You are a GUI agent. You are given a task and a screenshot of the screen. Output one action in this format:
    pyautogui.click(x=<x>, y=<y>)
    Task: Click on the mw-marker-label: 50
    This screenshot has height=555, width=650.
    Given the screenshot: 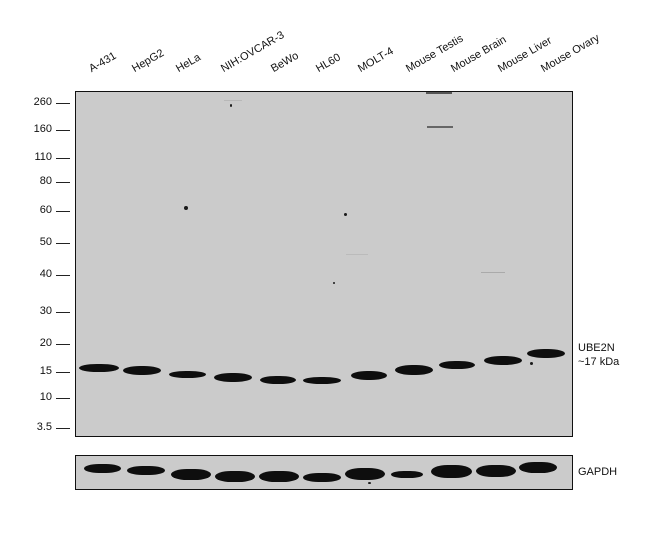 What is the action you would take?
    pyautogui.click(x=45, y=242)
    